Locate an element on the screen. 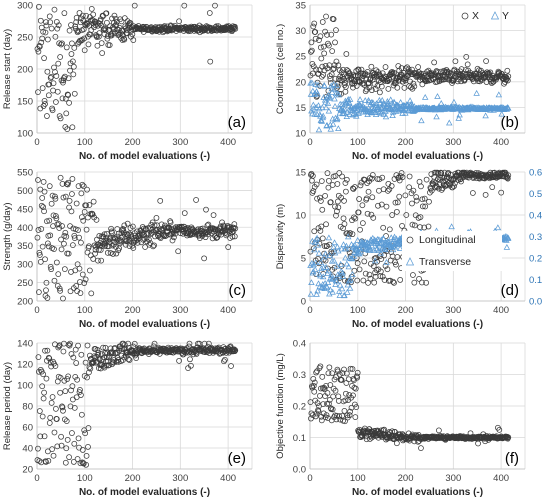  y-right-tick-label: 0.1 is located at coordinates (535, 280).